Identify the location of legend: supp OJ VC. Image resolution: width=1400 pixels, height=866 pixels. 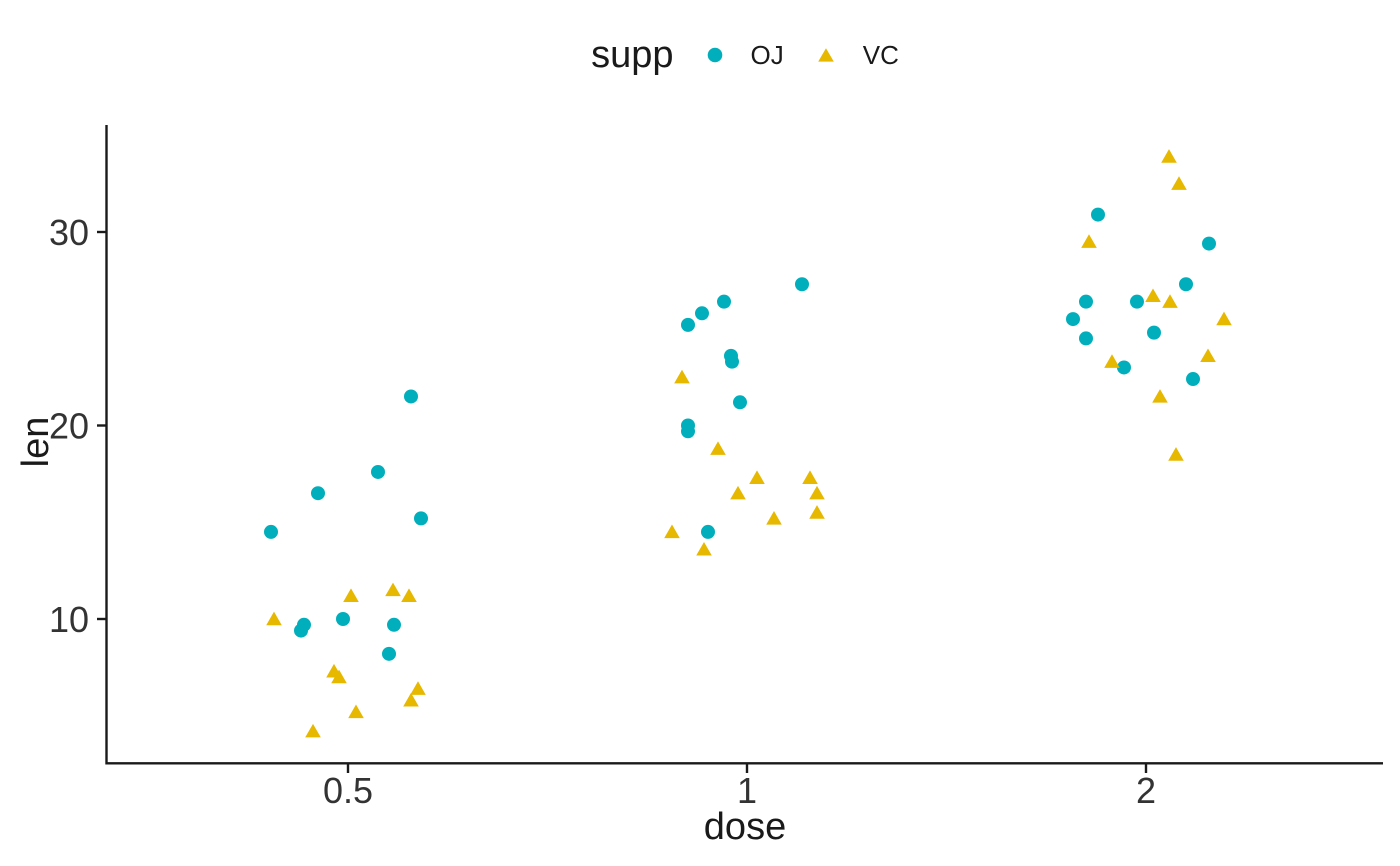
(745, 55).